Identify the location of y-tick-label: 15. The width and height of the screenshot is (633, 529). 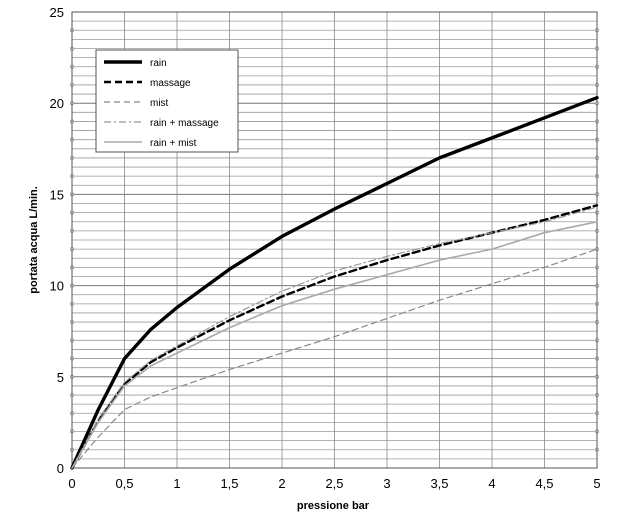
(57, 194).